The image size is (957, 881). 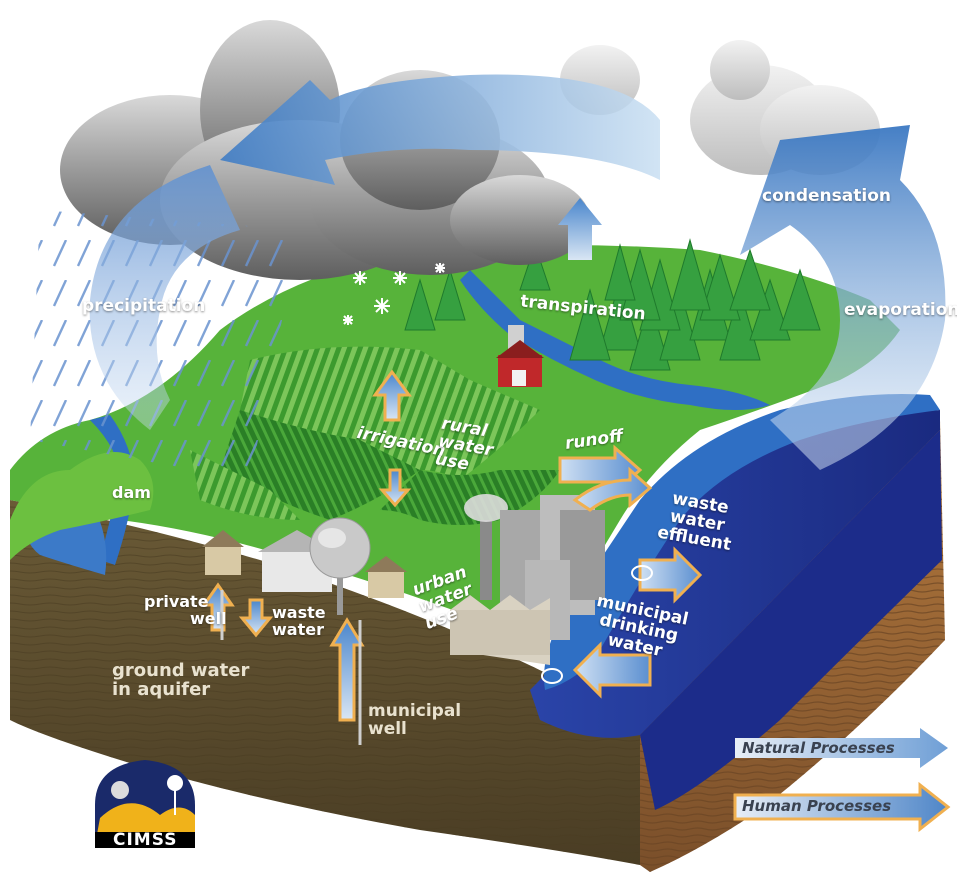 I want to click on evaporation-arrow, so click(x=843, y=297).